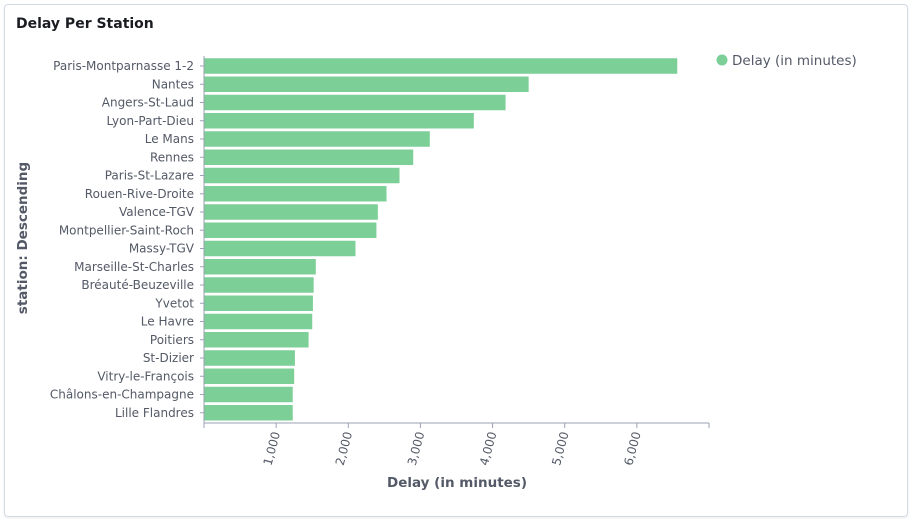 Image resolution: width=914 pixels, height=523 pixels. What do you see at coordinates (85, 24) in the screenshot?
I see `panel-title: Delay Per Station` at bounding box center [85, 24].